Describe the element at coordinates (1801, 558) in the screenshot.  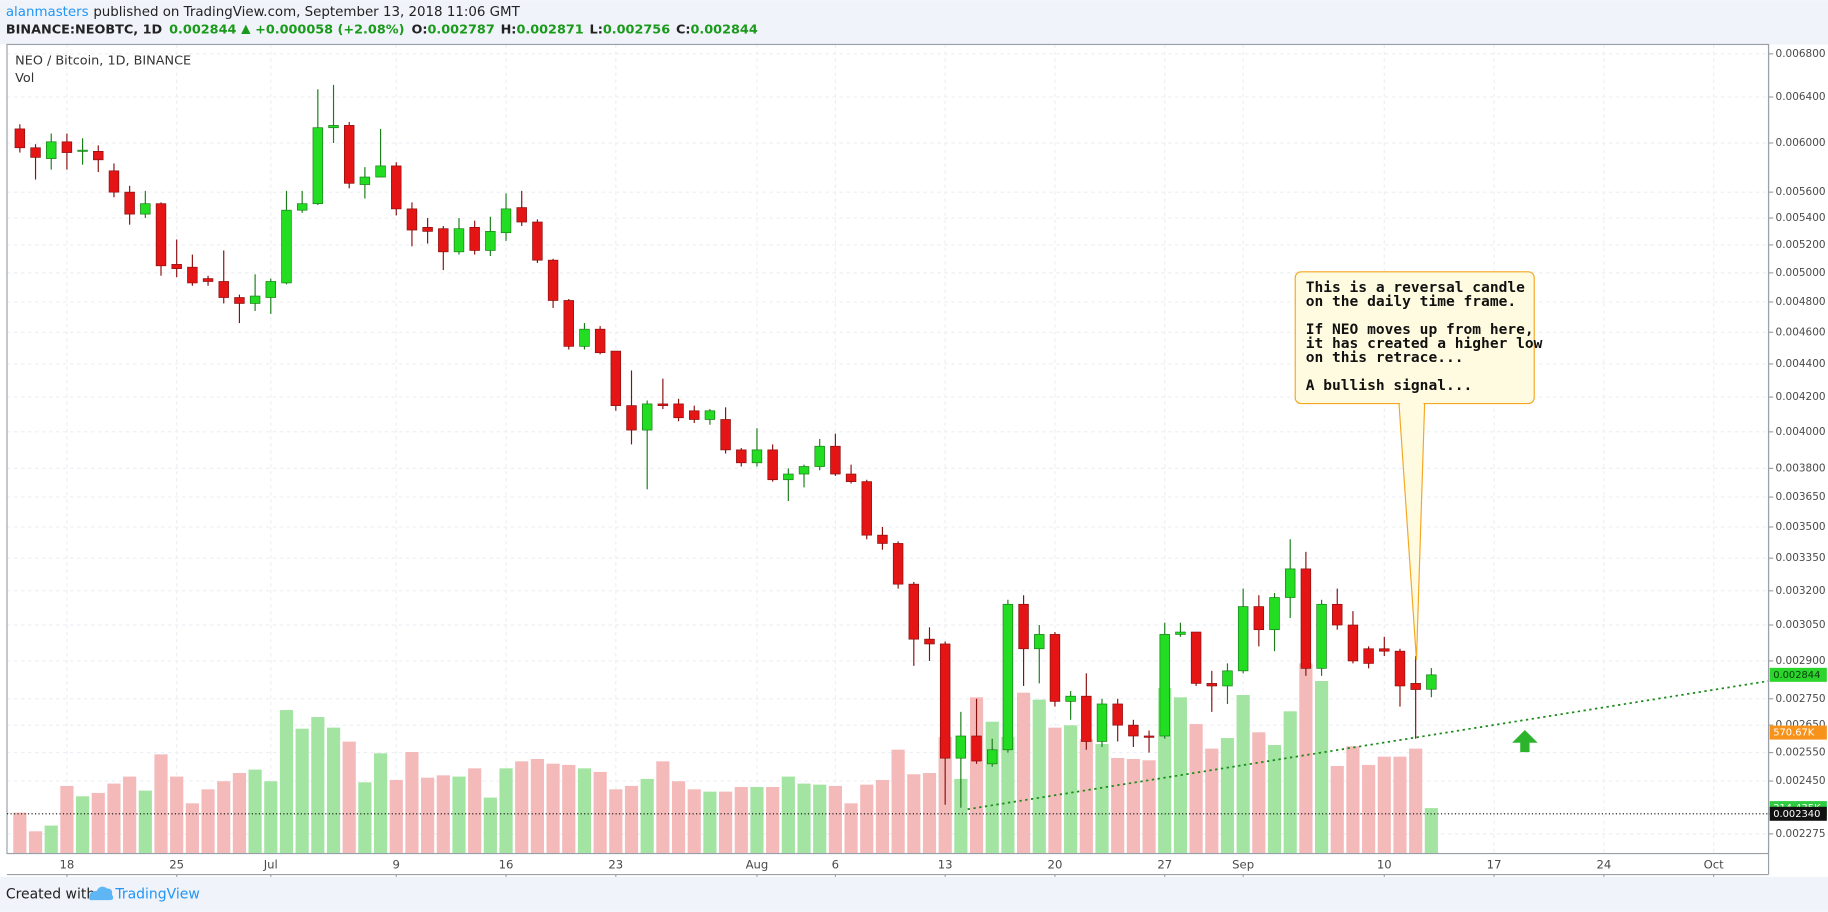
I see `y-tick-label: 0.003350` at that location.